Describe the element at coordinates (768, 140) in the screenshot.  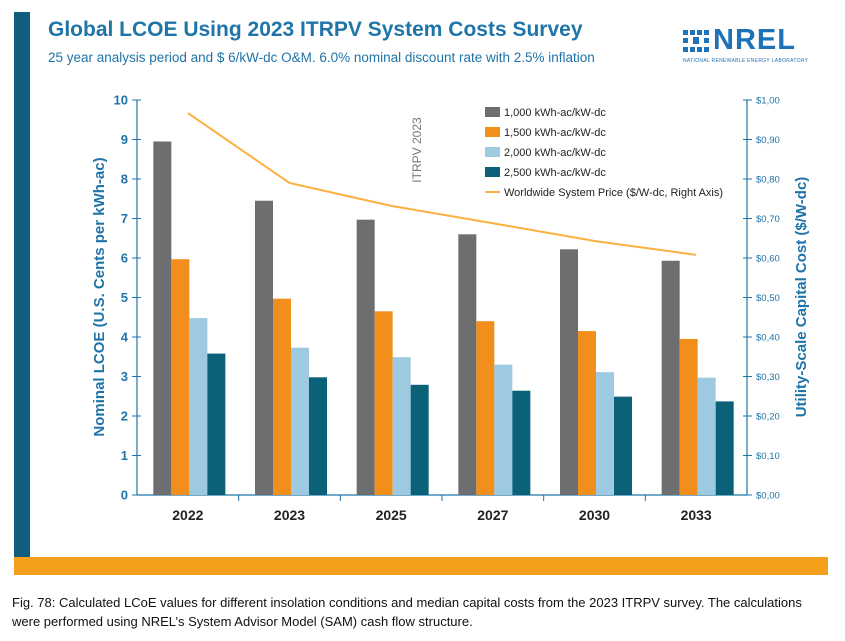
I see `y2-tick-label: $0,90` at that location.